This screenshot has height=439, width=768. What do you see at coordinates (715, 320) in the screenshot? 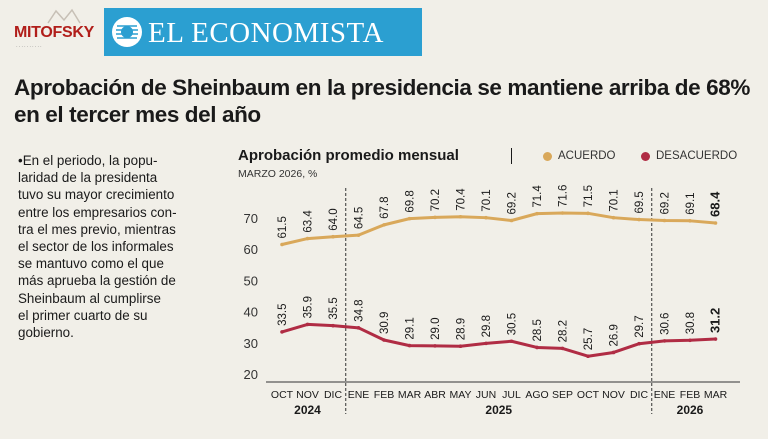
I see `data-label: 31.2` at bounding box center [715, 320].